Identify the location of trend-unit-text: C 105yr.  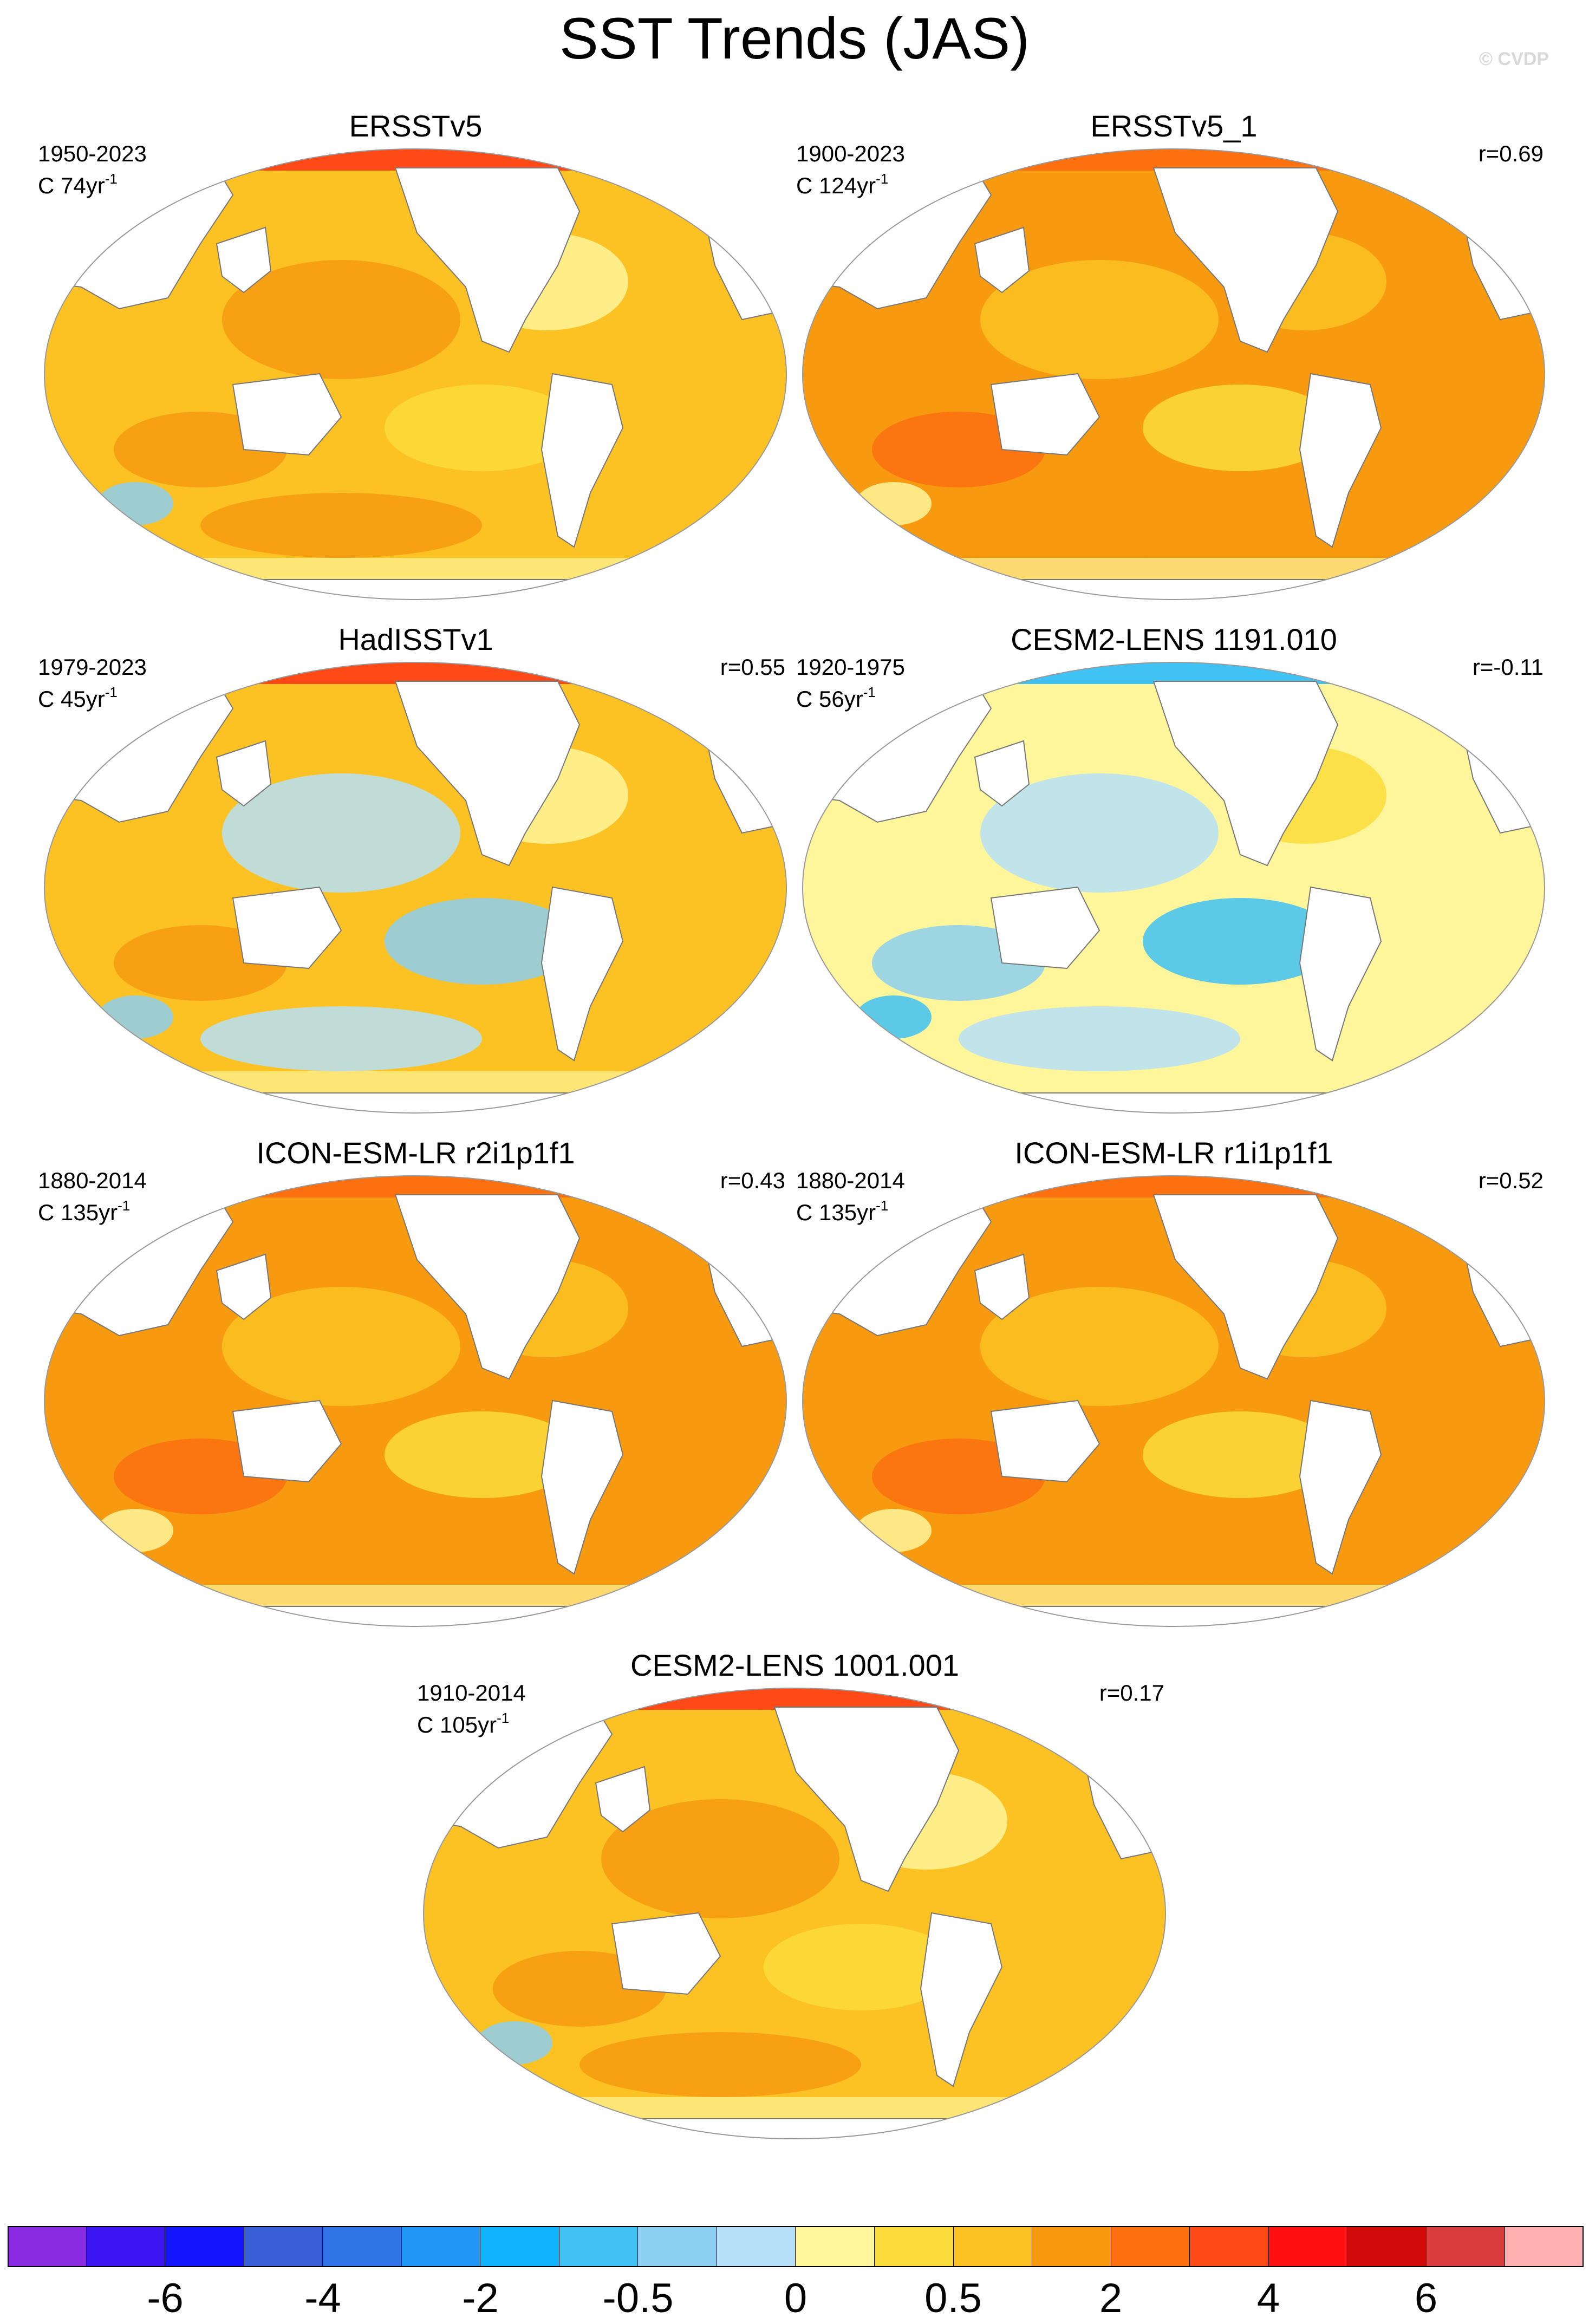
(457, 1725).